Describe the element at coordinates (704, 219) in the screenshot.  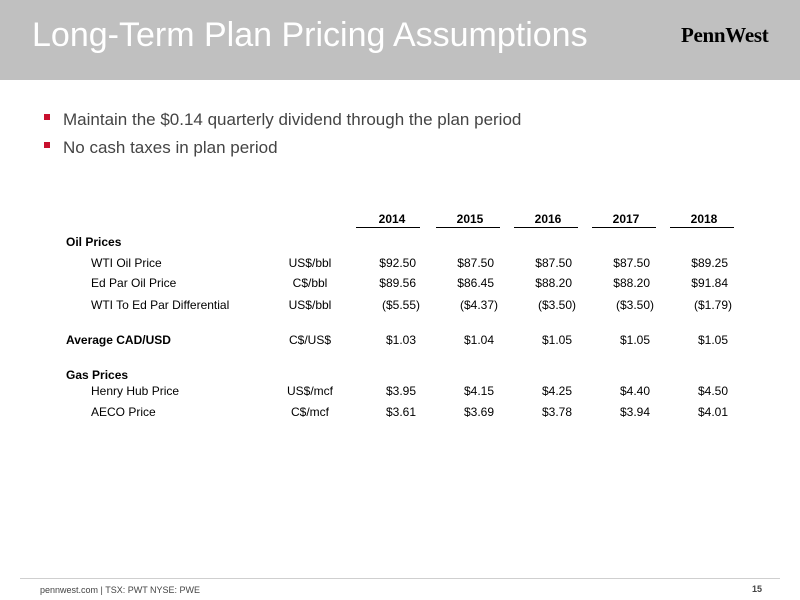
I see `year-header: 2018` at that location.